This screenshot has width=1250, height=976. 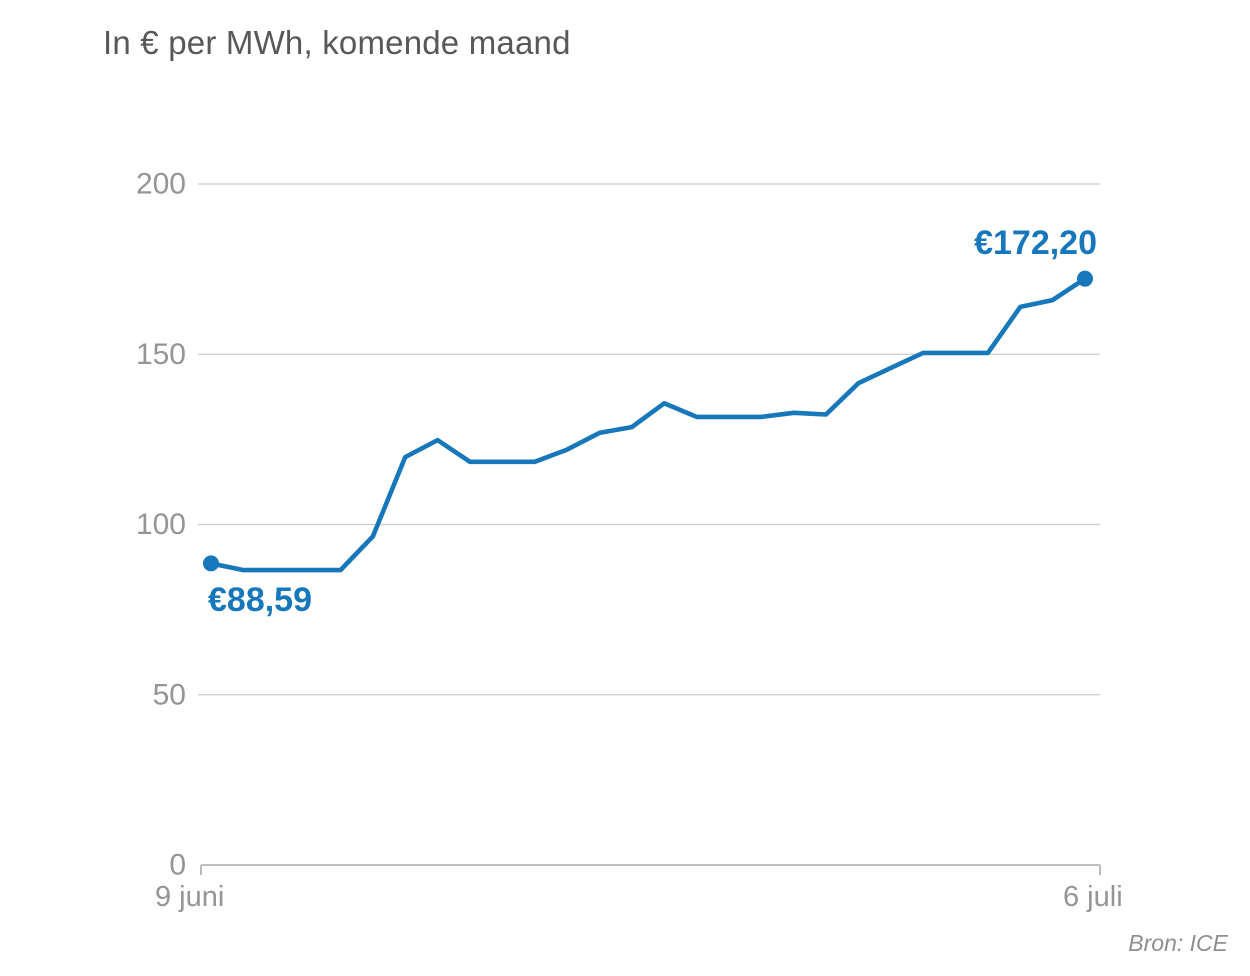 What do you see at coordinates (169, 694) in the screenshot?
I see `y-tick-label: 50` at bounding box center [169, 694].